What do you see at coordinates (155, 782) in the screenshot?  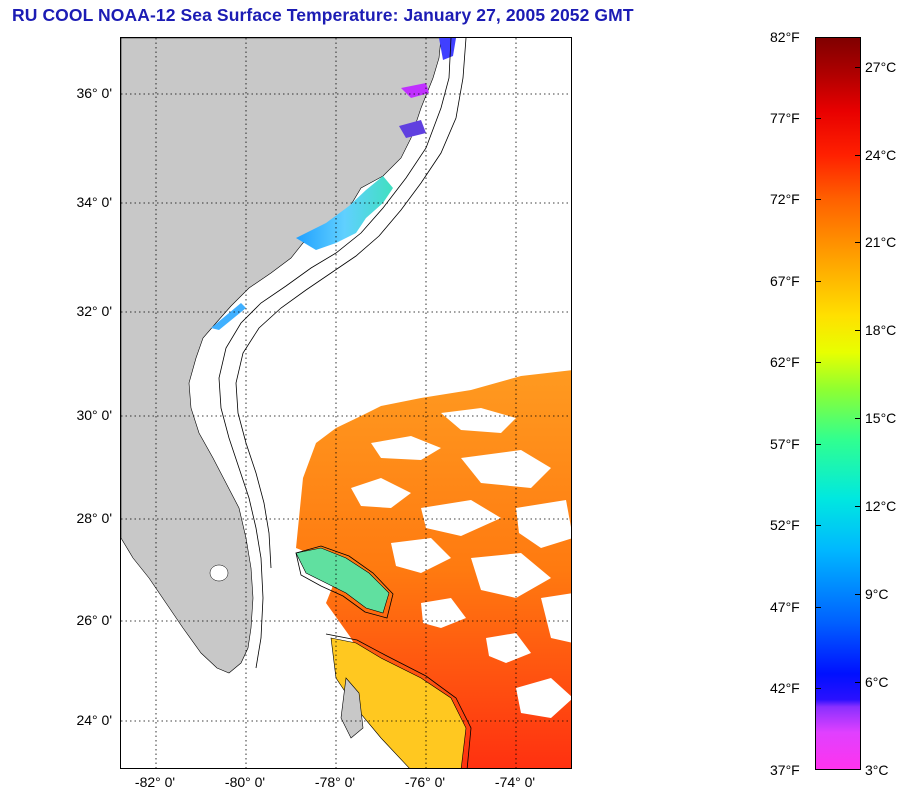 I see `lon-label: -82° 0'` at bounding box center [155, 782].